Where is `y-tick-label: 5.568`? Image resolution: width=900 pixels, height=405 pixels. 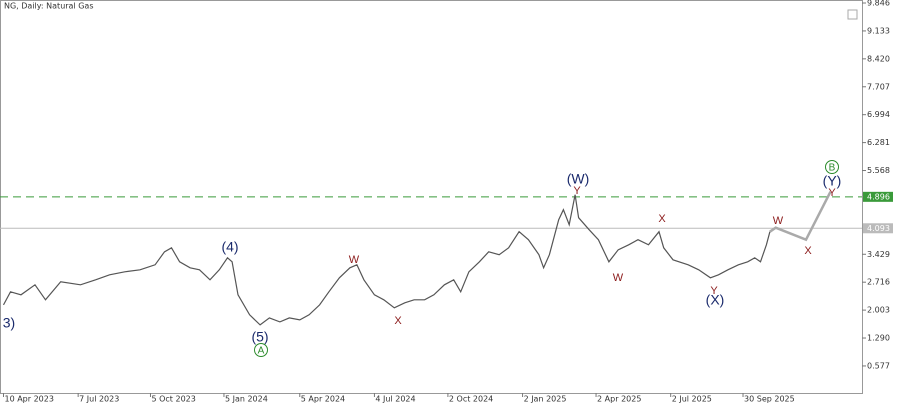
y-tick-label: 5.568 is located at coordinates (878, 170).